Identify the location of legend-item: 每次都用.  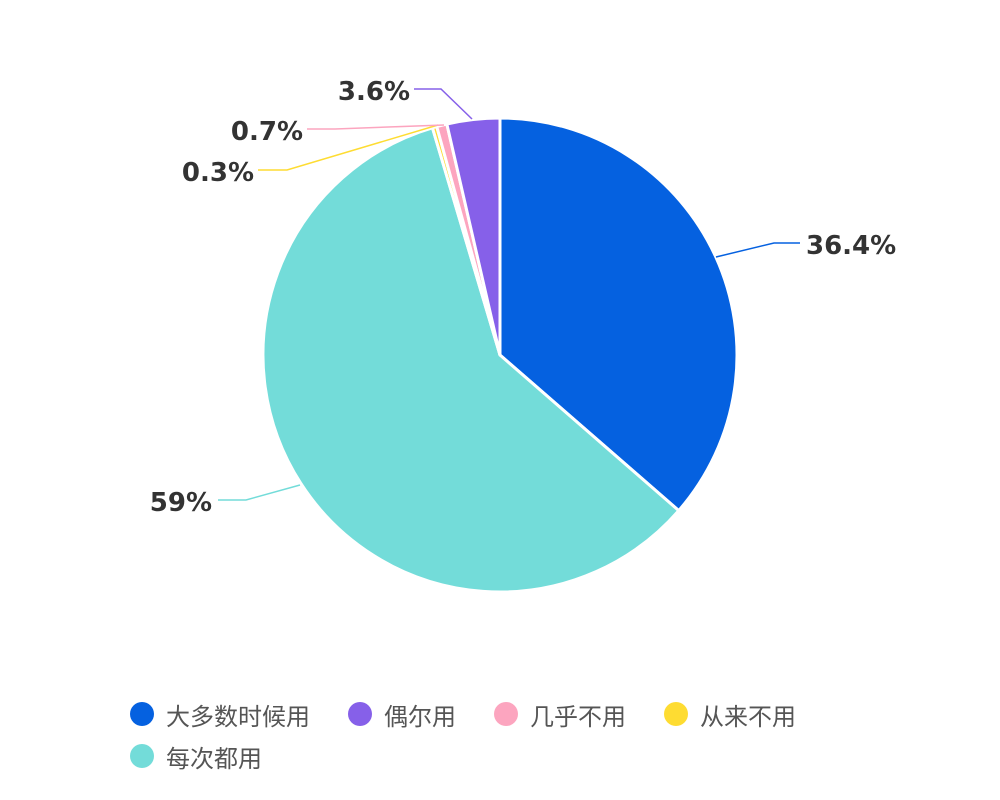
(196, 756).